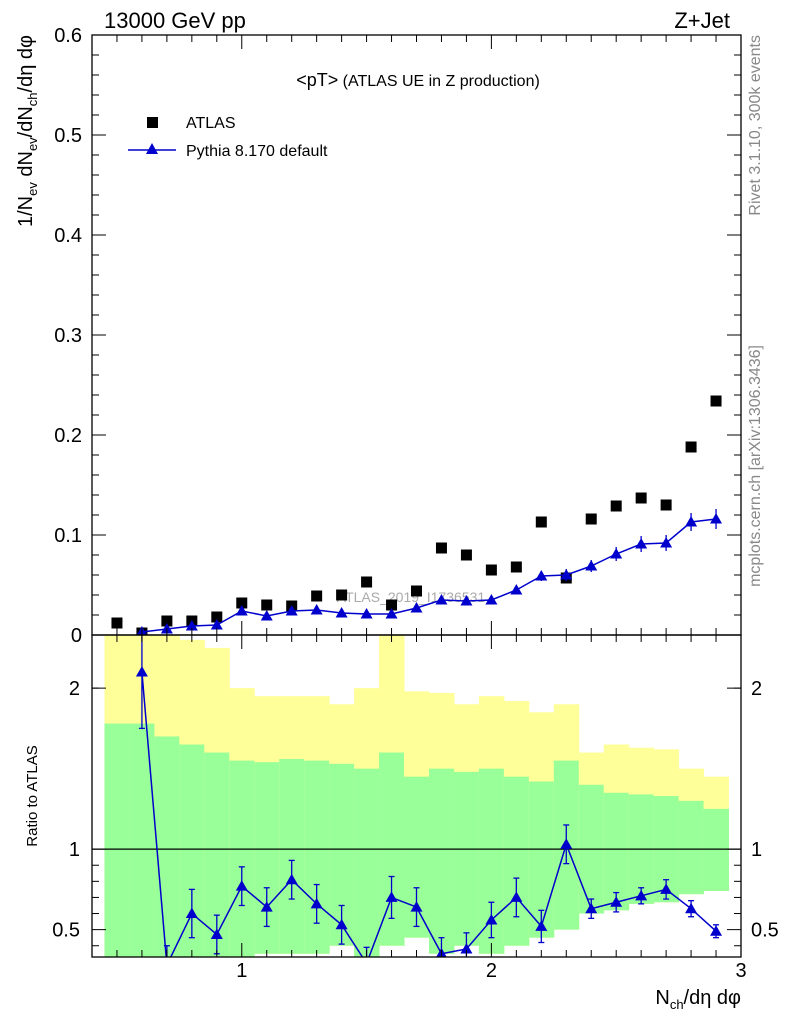 This screenshot has height=1024, width=786. What do you see at coordinates (702, 20) in the screenshot?
I see `process-label: Z+Jet` at bounding box center [702, 20].